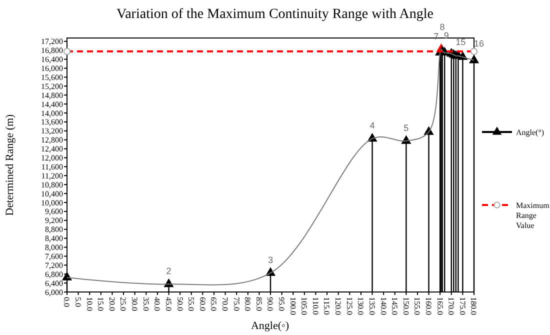  Describe the element at coordinates (270, 304) in the screenshot. I see `x-tick-label: 90.0` at that location.